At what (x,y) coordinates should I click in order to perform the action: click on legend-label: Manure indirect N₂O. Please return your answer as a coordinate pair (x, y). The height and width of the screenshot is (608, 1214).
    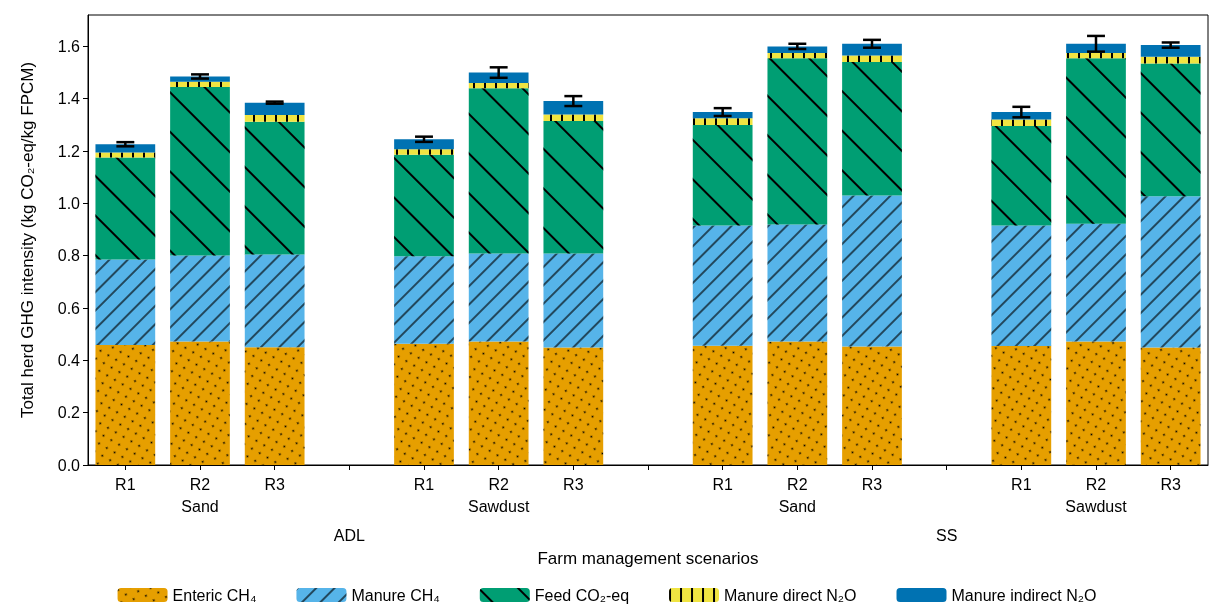
    Looking at the image, I should click on (1024, 595).